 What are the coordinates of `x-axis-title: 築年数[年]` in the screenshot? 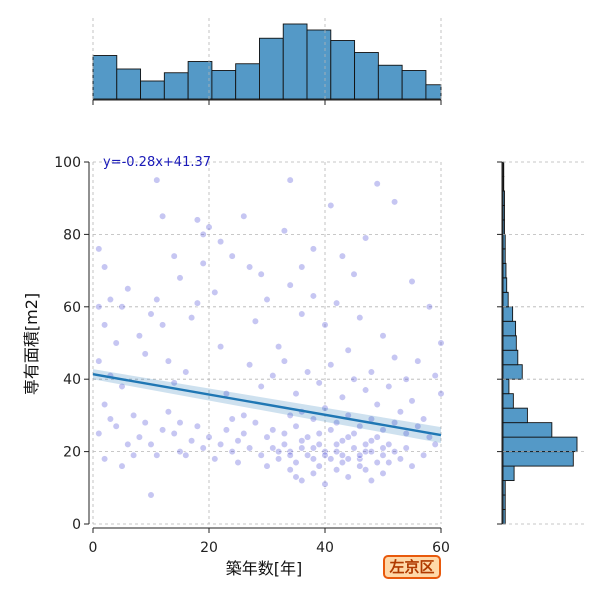 It's located at (264, 568).